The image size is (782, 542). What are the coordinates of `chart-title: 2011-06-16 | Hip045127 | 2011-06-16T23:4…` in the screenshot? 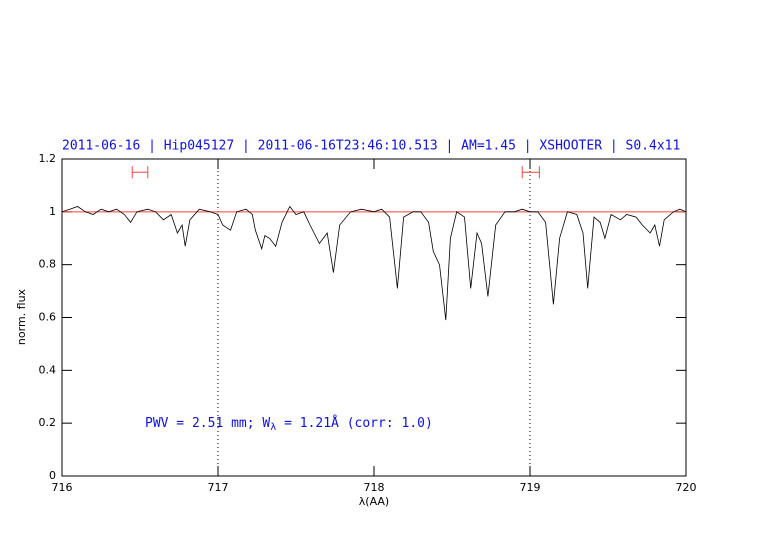 It's located at (371, 146).